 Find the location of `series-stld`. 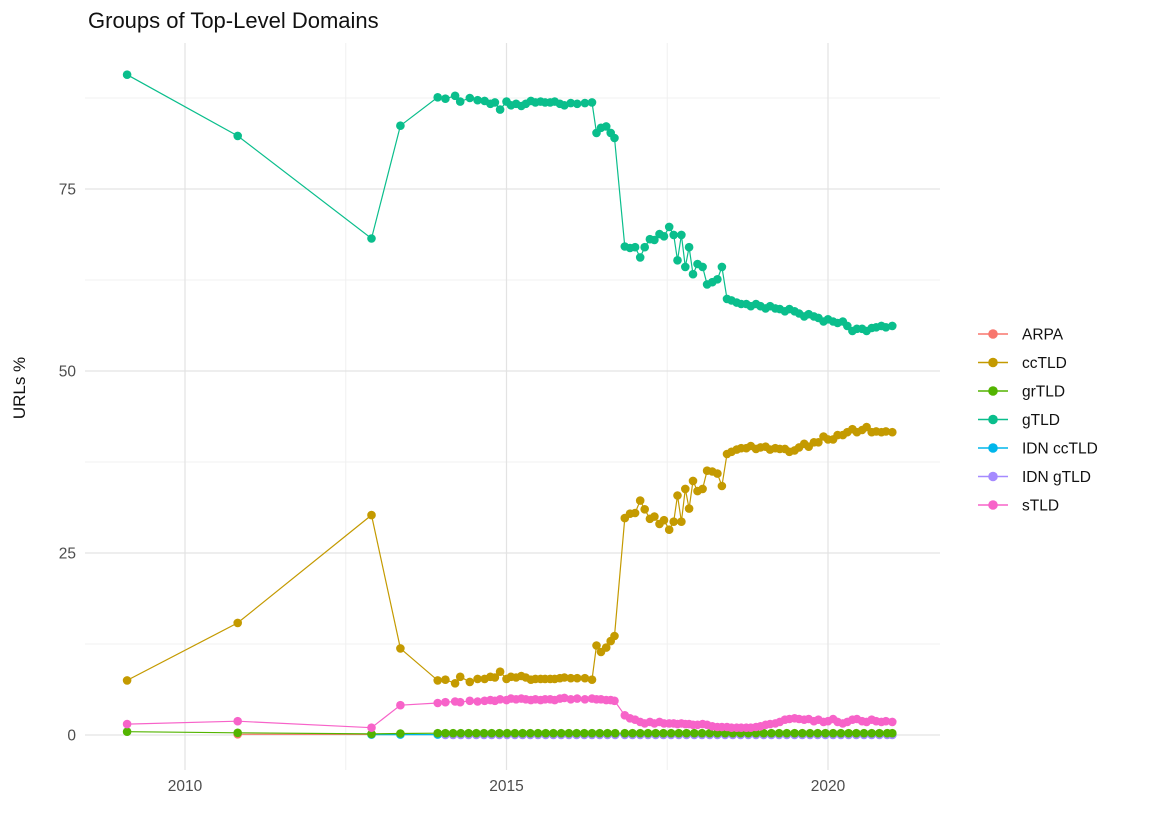

series-stld is located at coordinates (509, 712).